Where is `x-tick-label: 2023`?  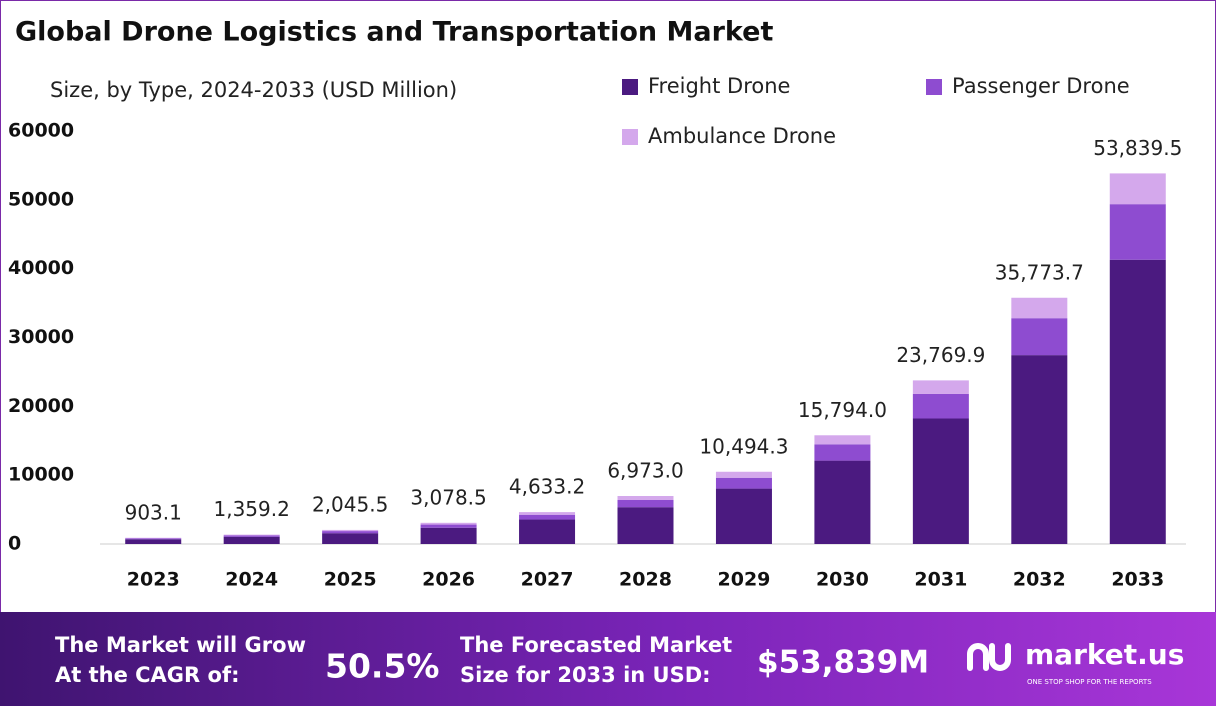
x-tick-label: 2023 is located at coordinates (153, 580).